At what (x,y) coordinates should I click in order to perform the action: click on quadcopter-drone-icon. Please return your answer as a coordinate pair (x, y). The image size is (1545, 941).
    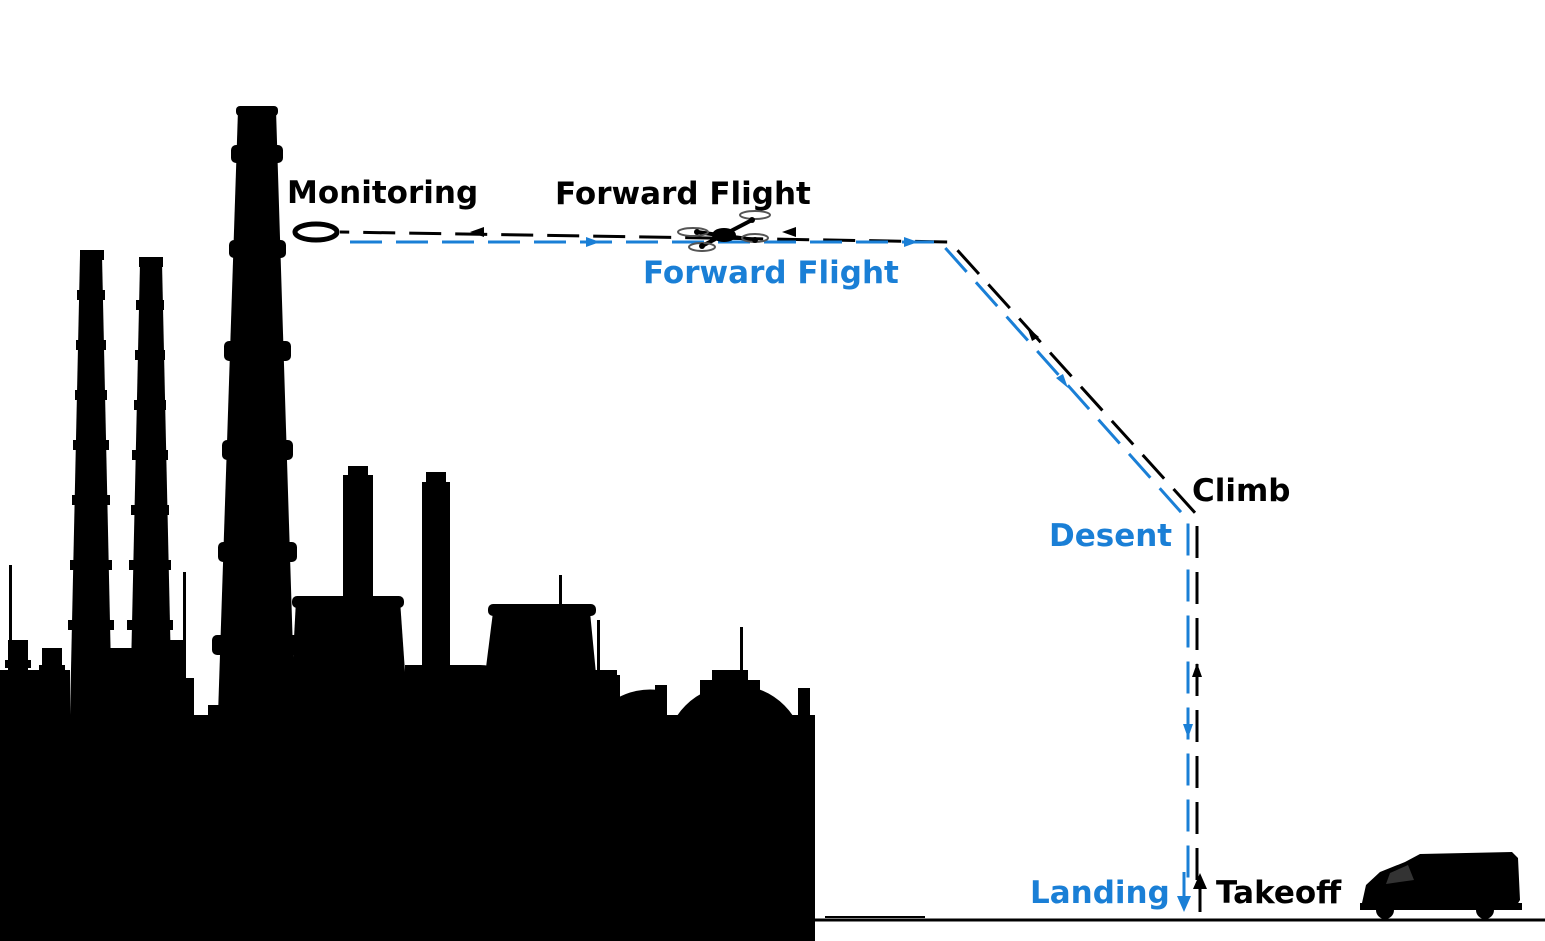
    Looking at the image, I should click on (724, 231).